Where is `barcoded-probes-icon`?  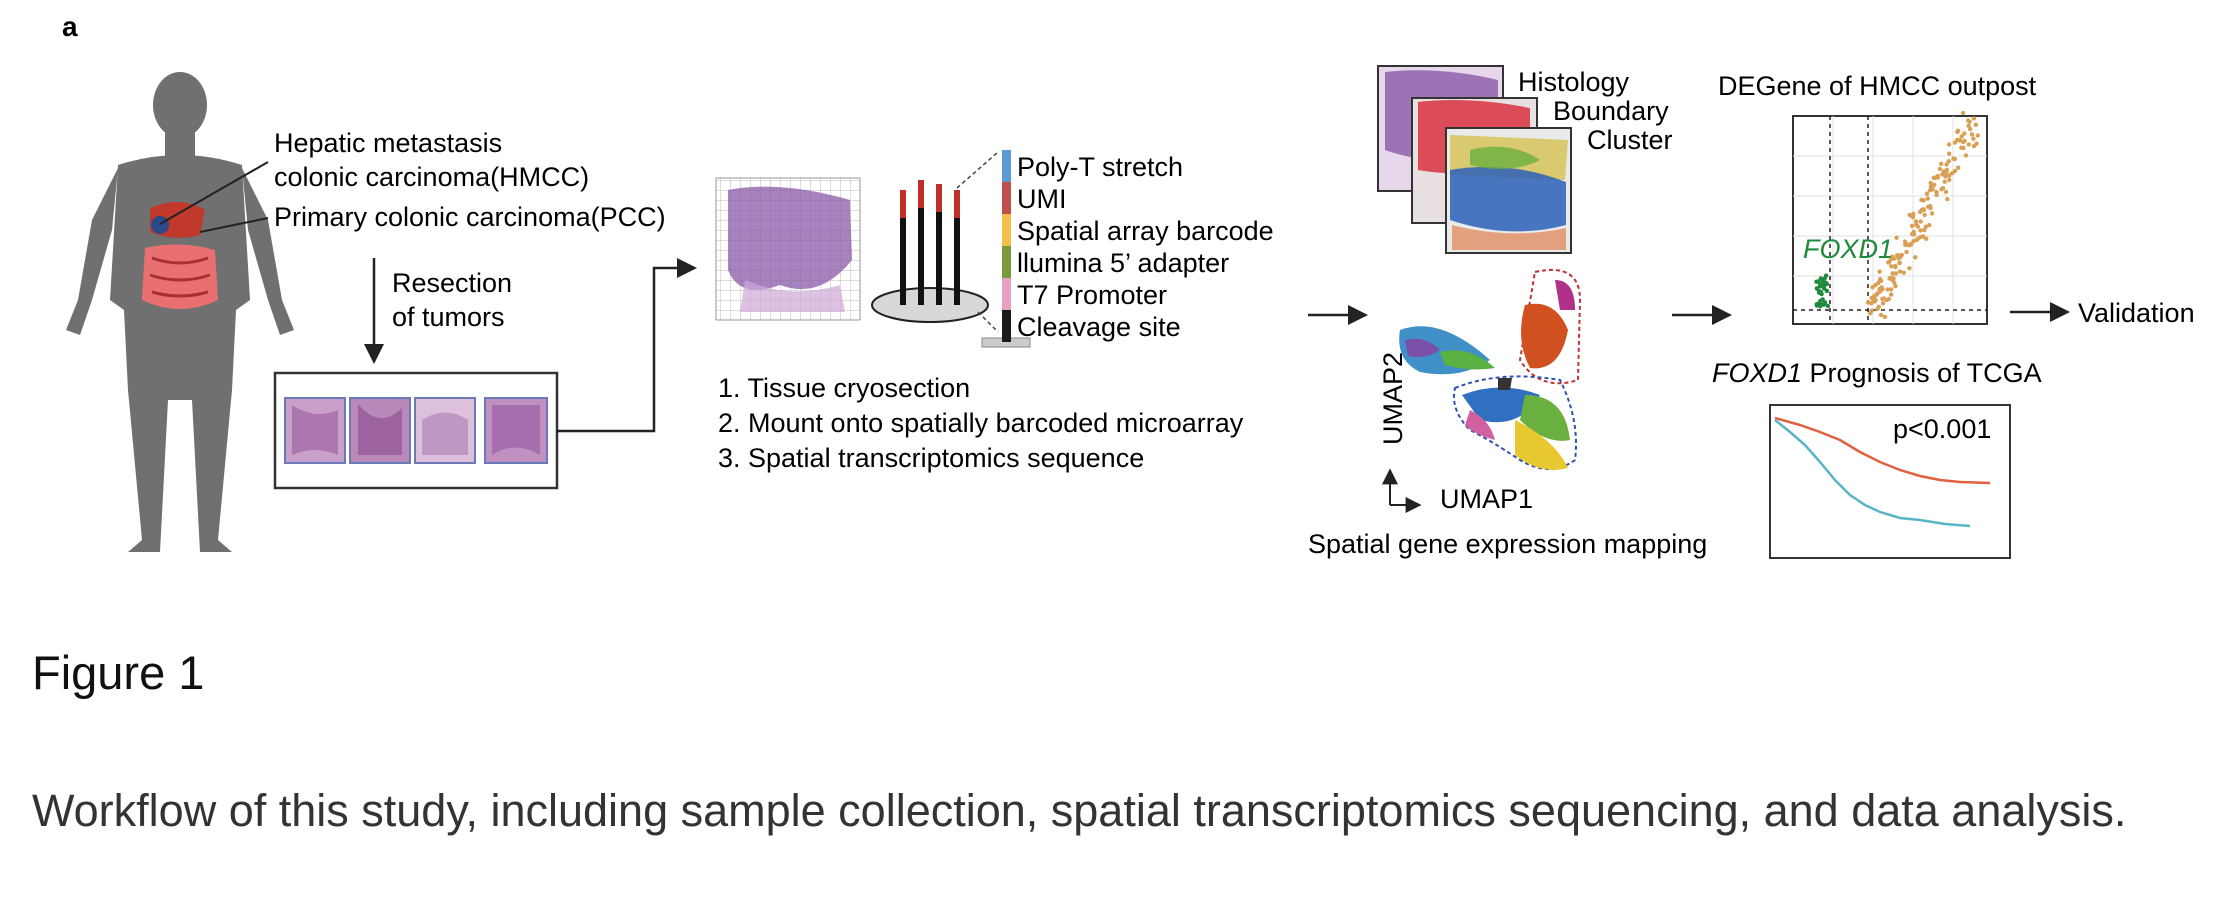
barcoded-probes-icon is located at coordinates (930, 251).